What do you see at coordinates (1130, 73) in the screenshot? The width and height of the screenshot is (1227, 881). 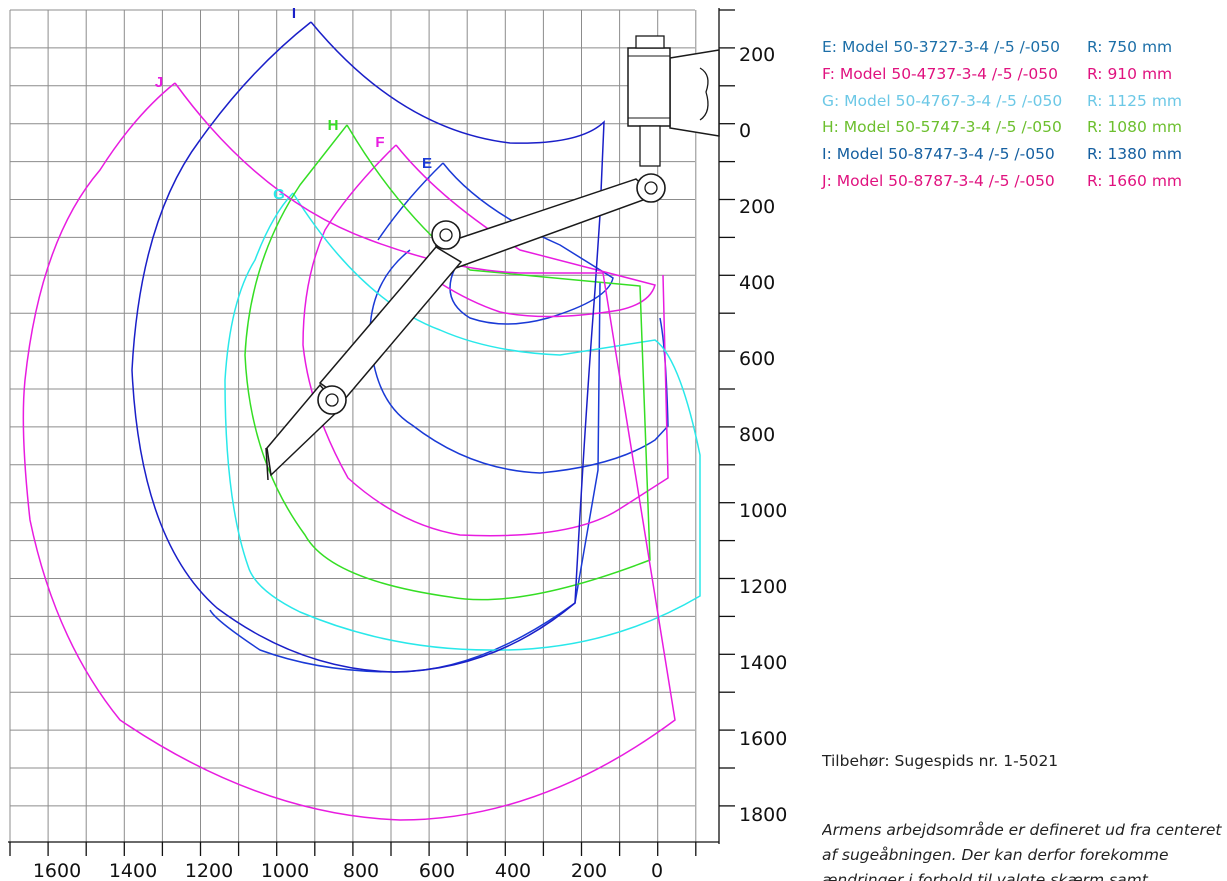 I see `legend-radius: R: 910 mm` at bounding box center [1130, 73].